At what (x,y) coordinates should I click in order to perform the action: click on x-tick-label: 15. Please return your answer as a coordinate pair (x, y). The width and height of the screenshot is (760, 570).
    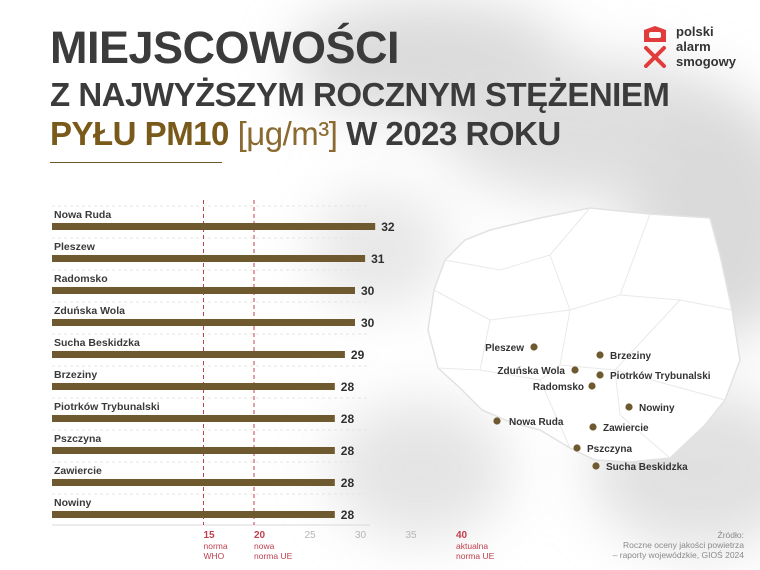
    Looking at the image, I should click on (210, 535).